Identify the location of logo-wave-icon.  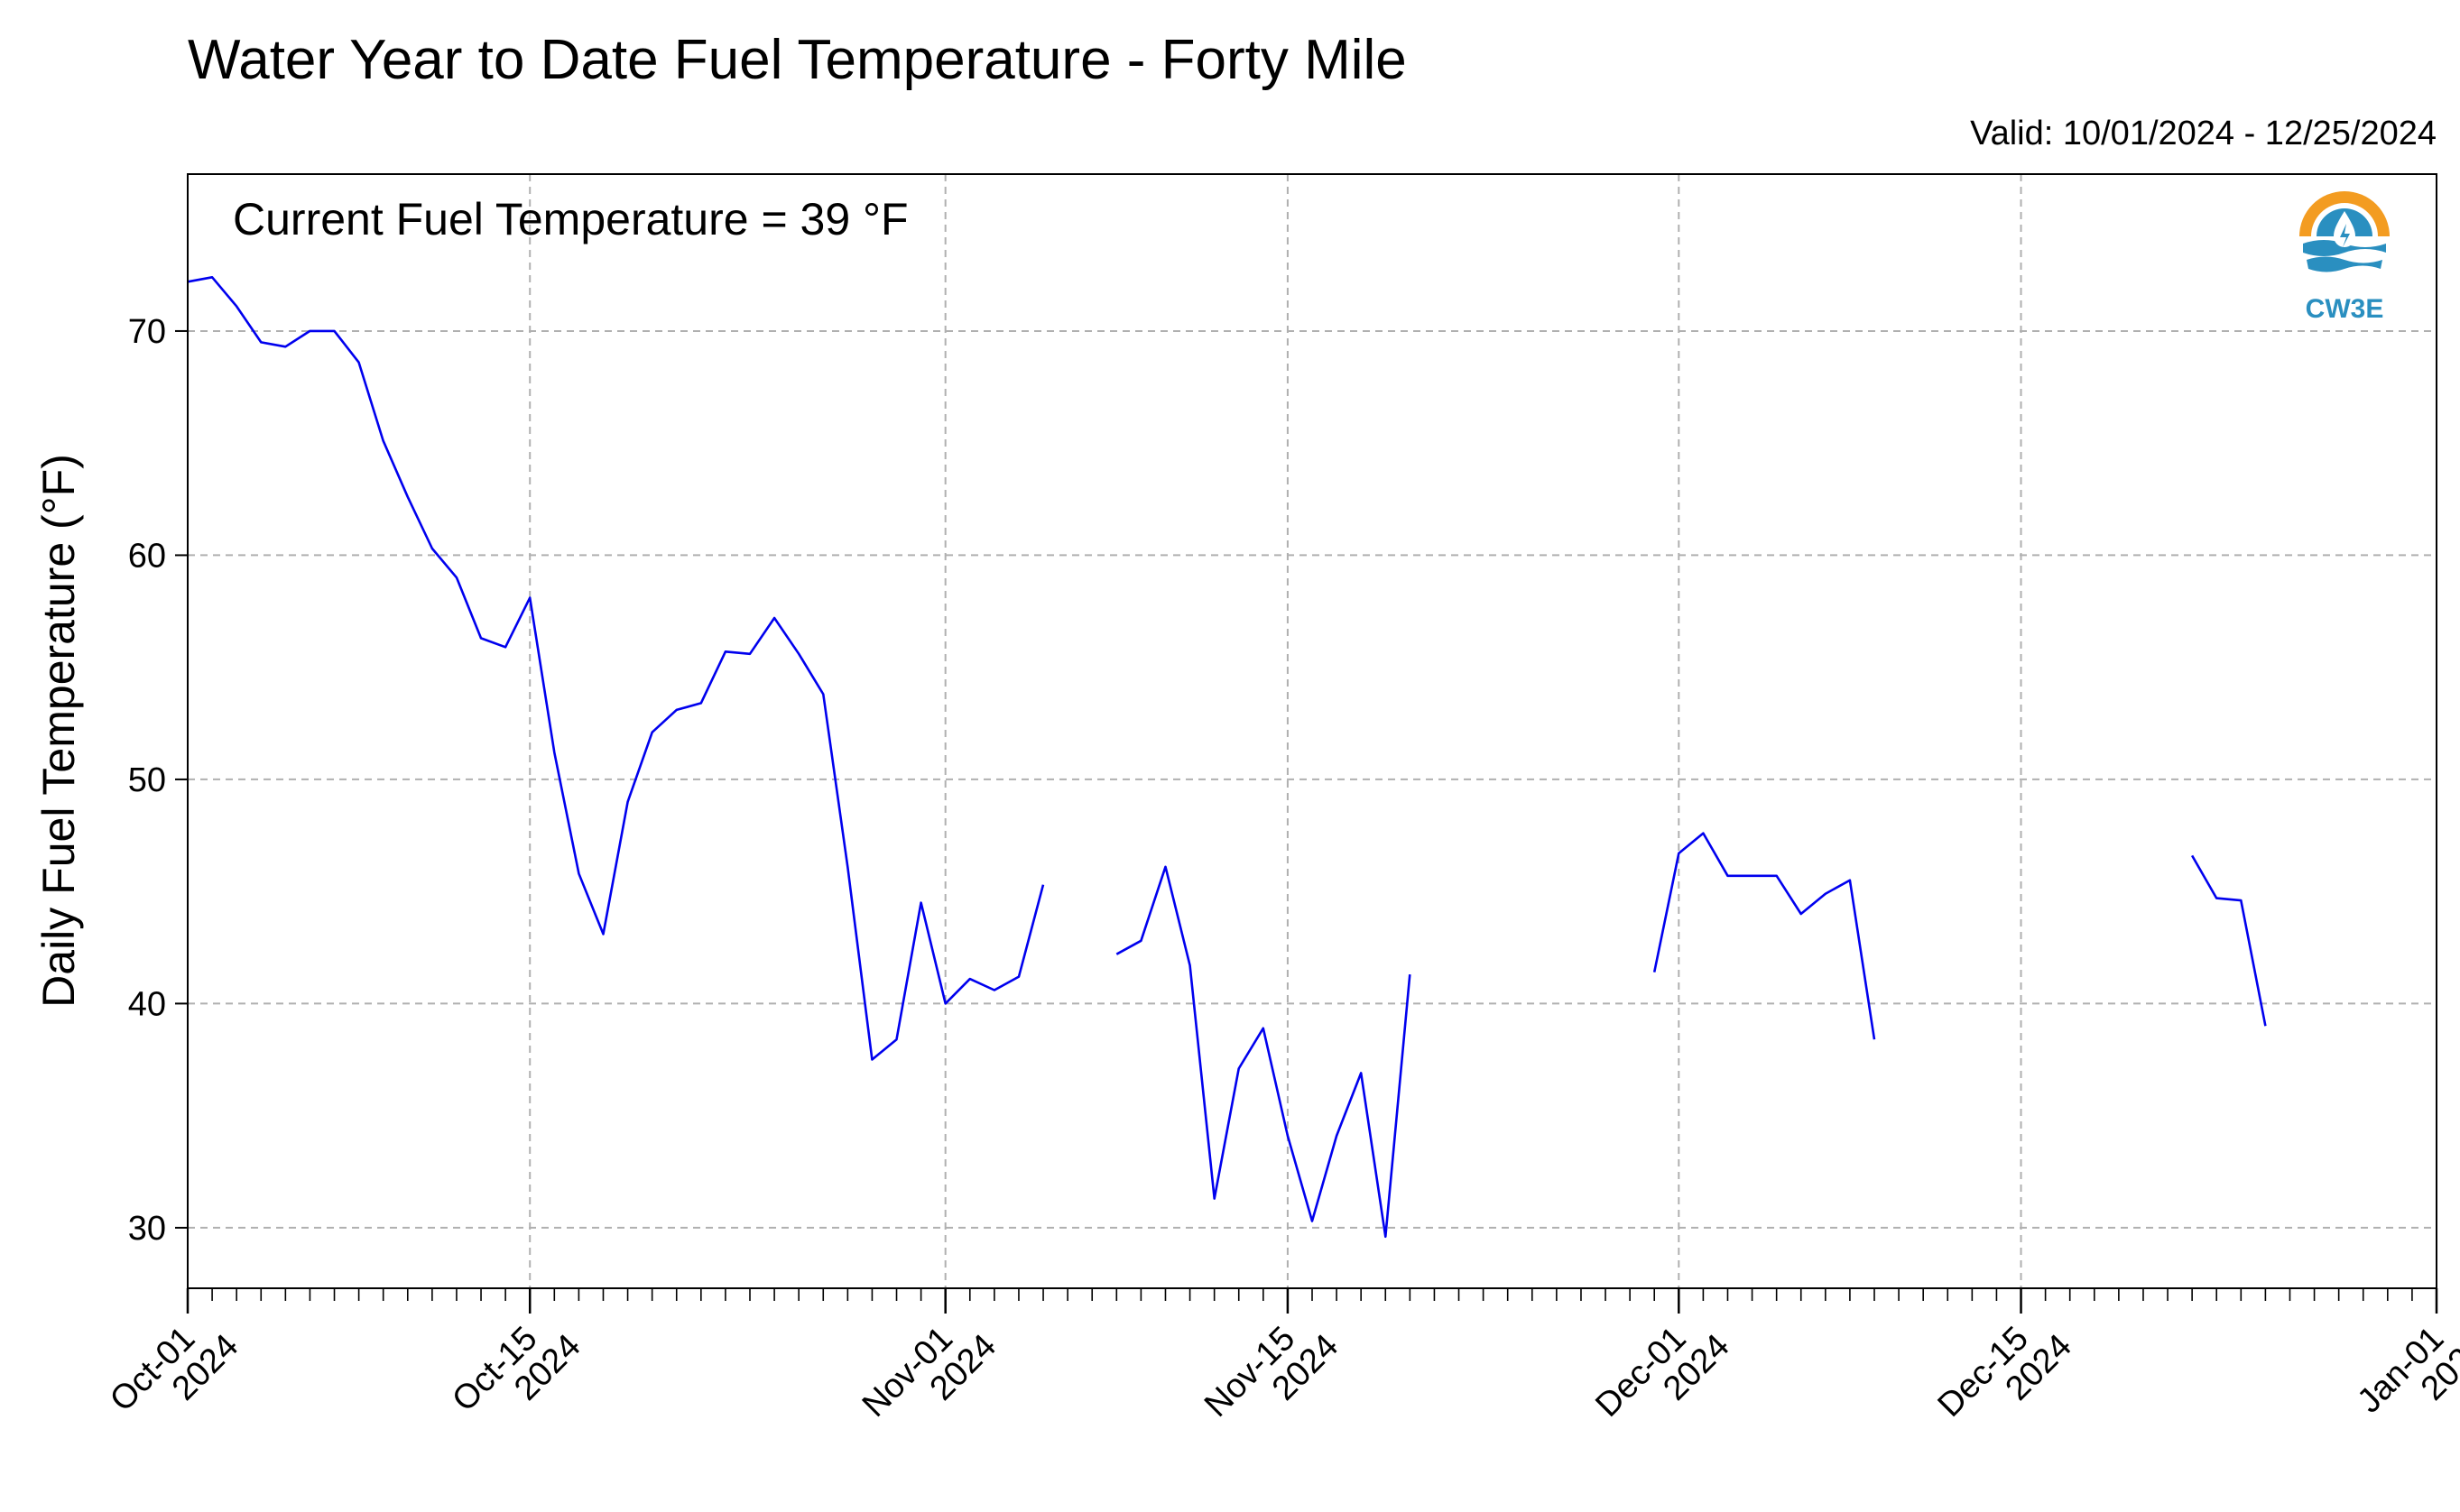
(2345, 248).